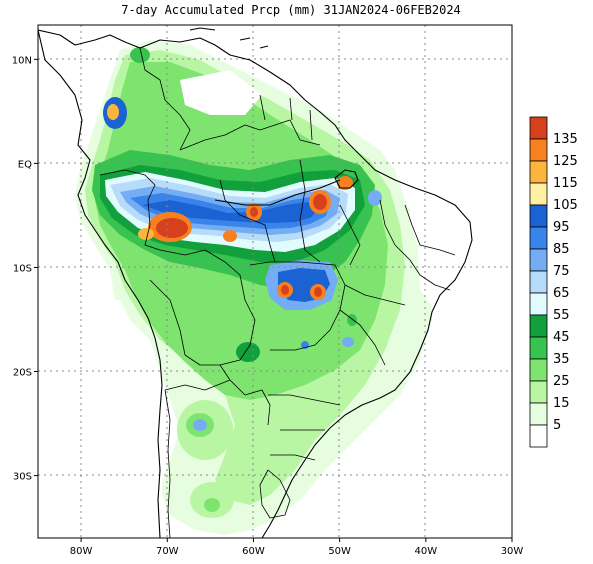 This screenshot has width=593, height=564. I want to click on legend-label: 15, so click(561, 403).